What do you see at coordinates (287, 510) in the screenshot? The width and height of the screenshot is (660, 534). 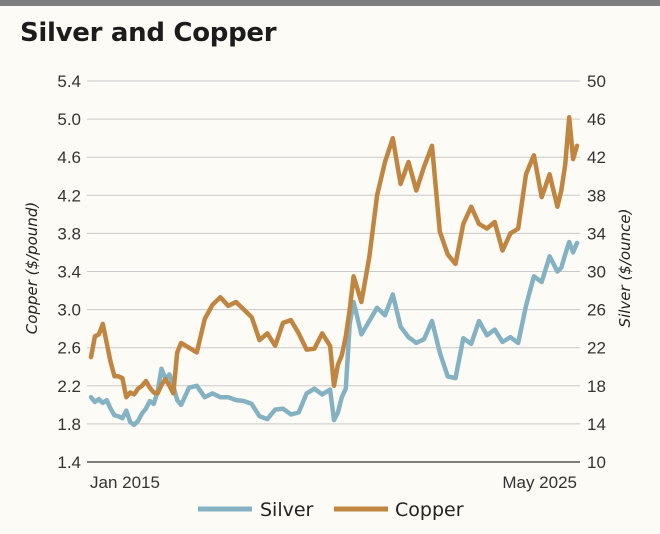 I see `legend-label-silver: Silver` at bounding box center [287, 510].